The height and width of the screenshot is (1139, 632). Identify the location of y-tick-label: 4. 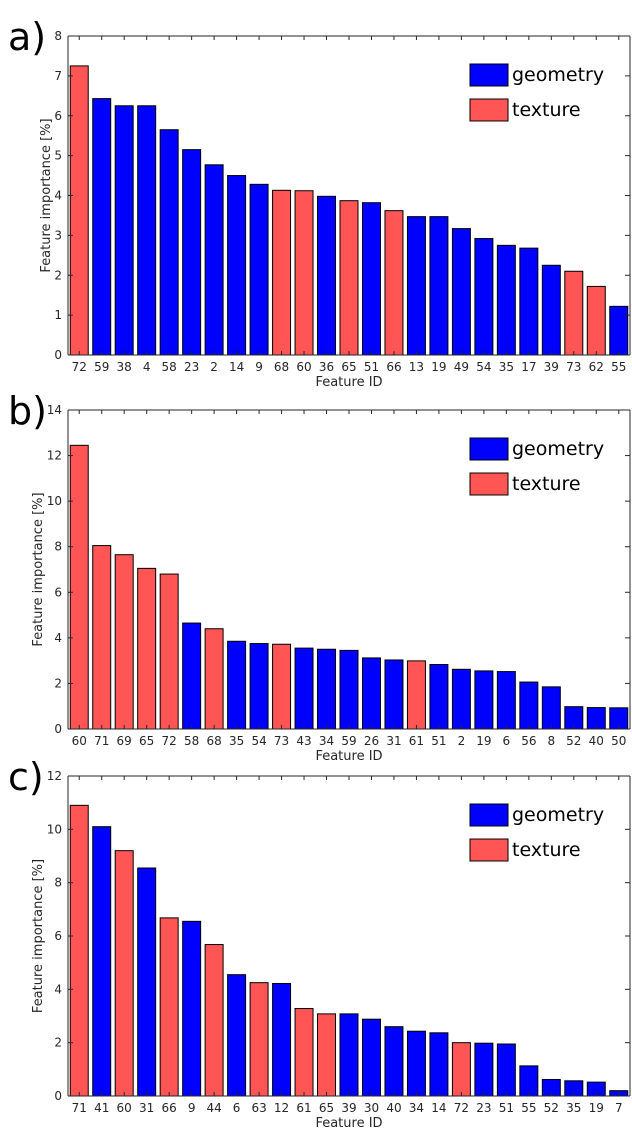
(58, 638).